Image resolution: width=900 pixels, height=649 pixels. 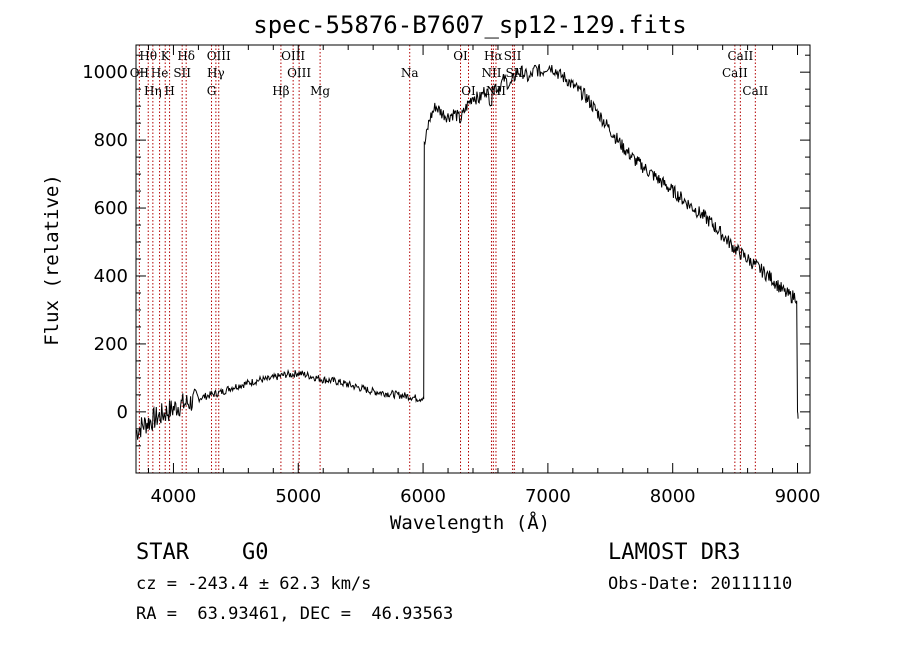 I want to click on x-tick-label-4: 8000, so click(x=673, y=496).